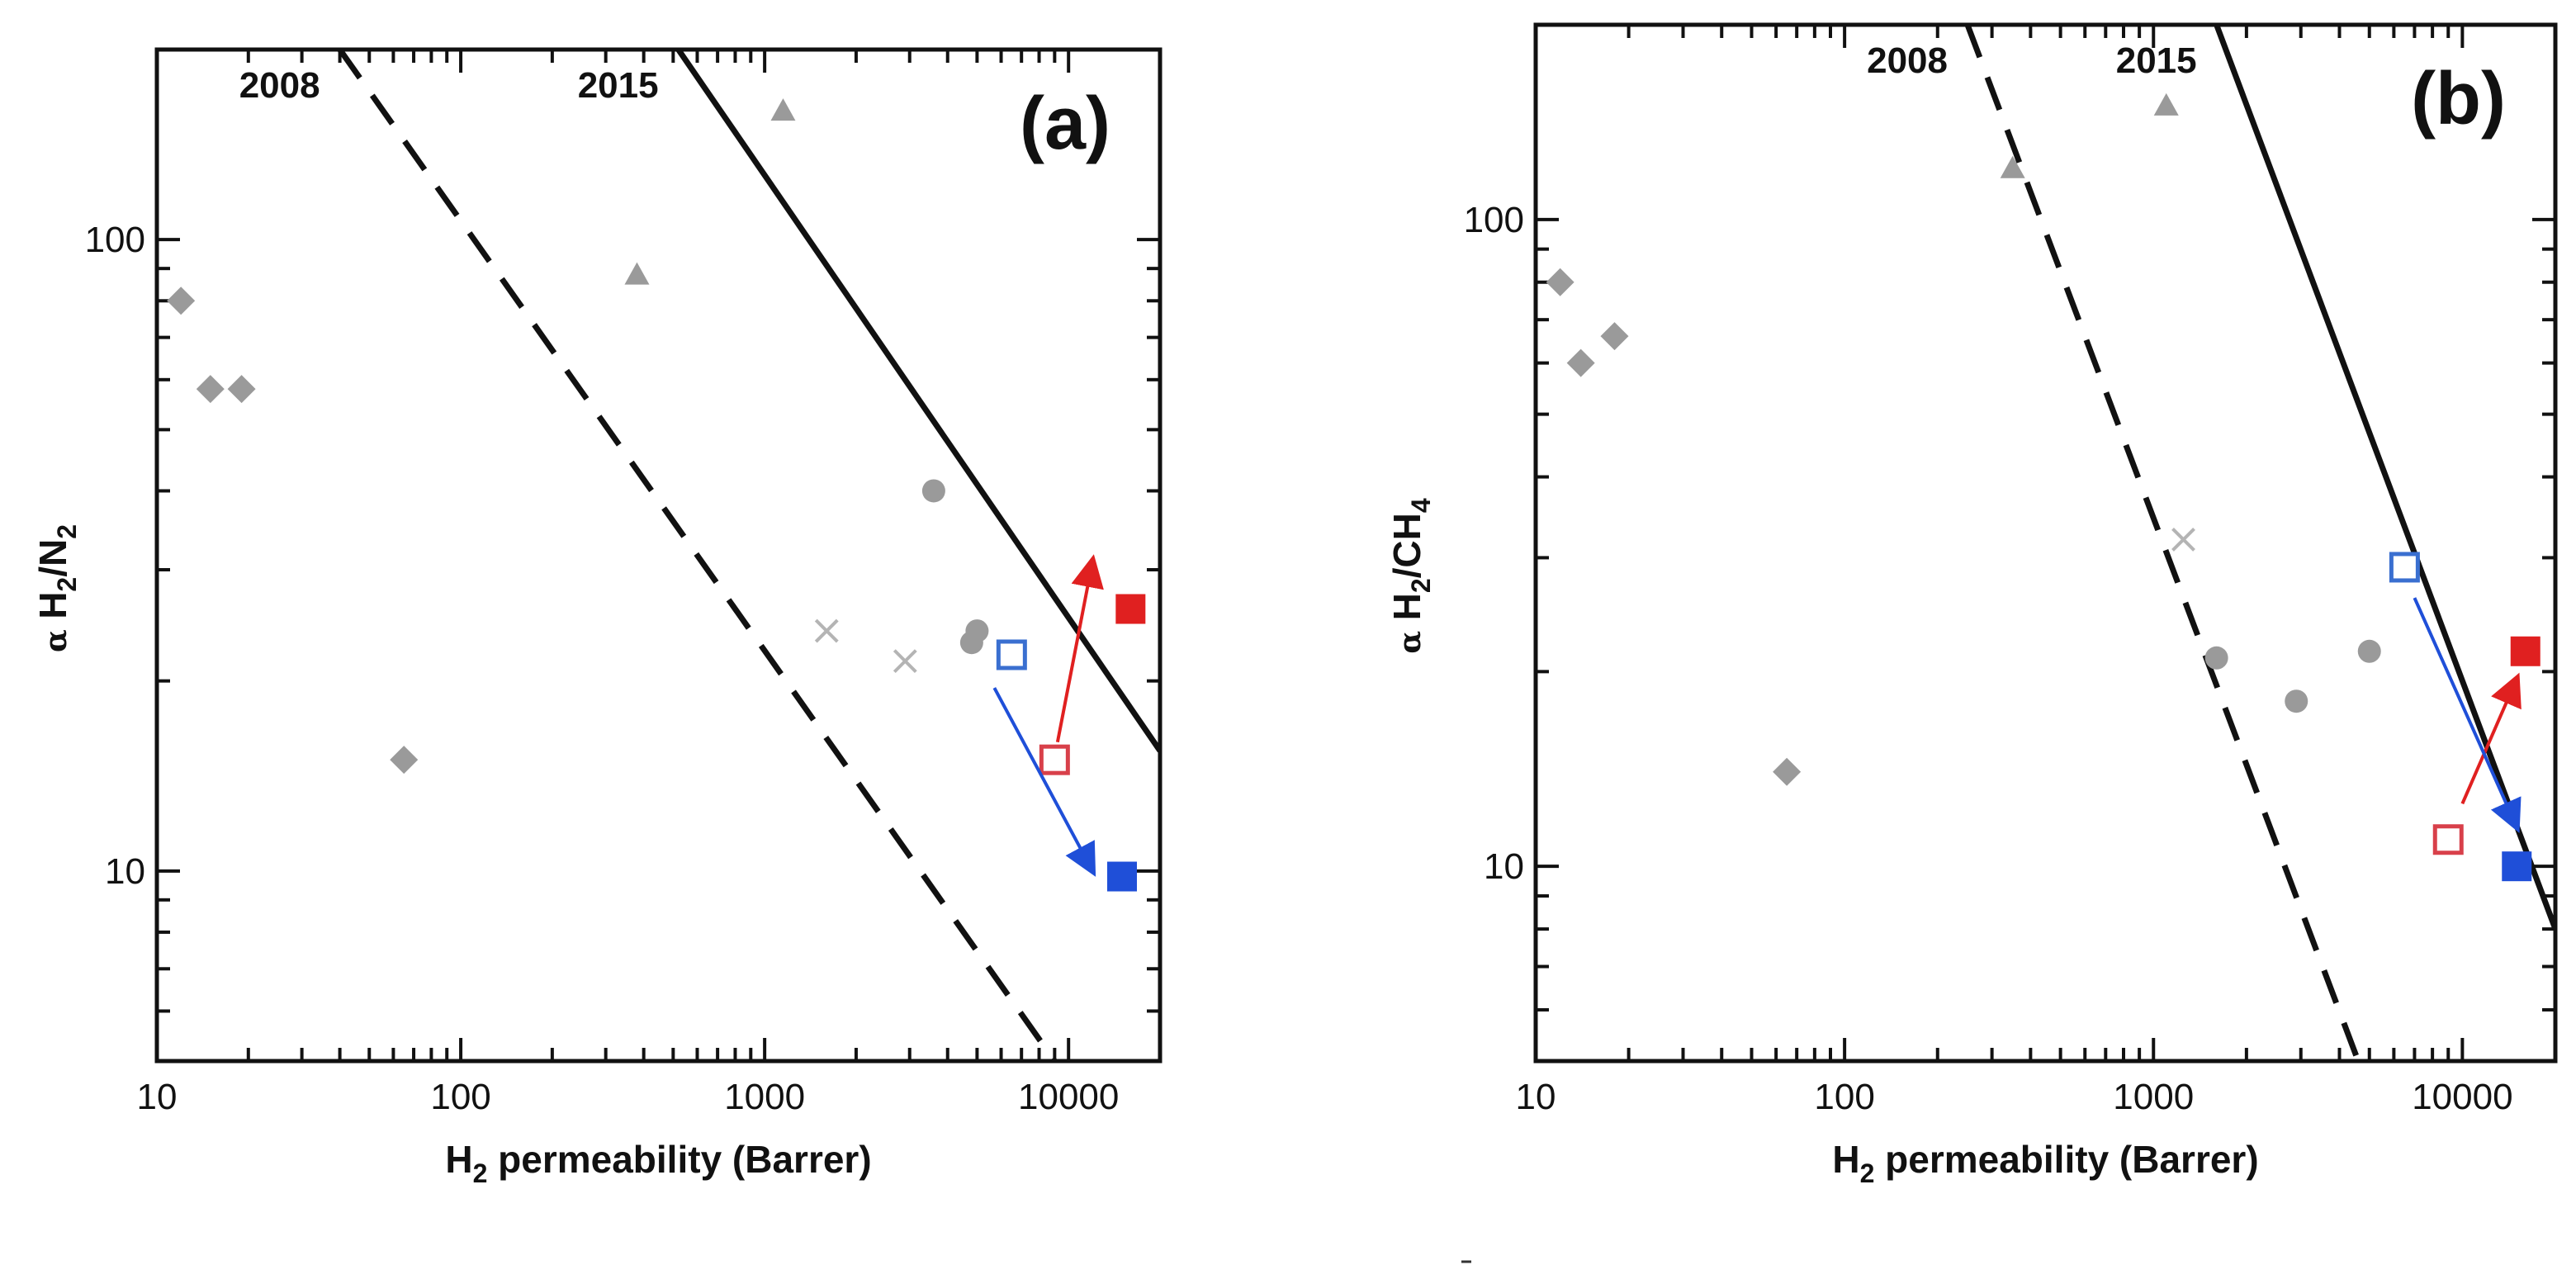  What do you see at coordinates (1065, 124) in the screenshot?
I see `panel-label: (a)` at bounding box center [1065, 124].